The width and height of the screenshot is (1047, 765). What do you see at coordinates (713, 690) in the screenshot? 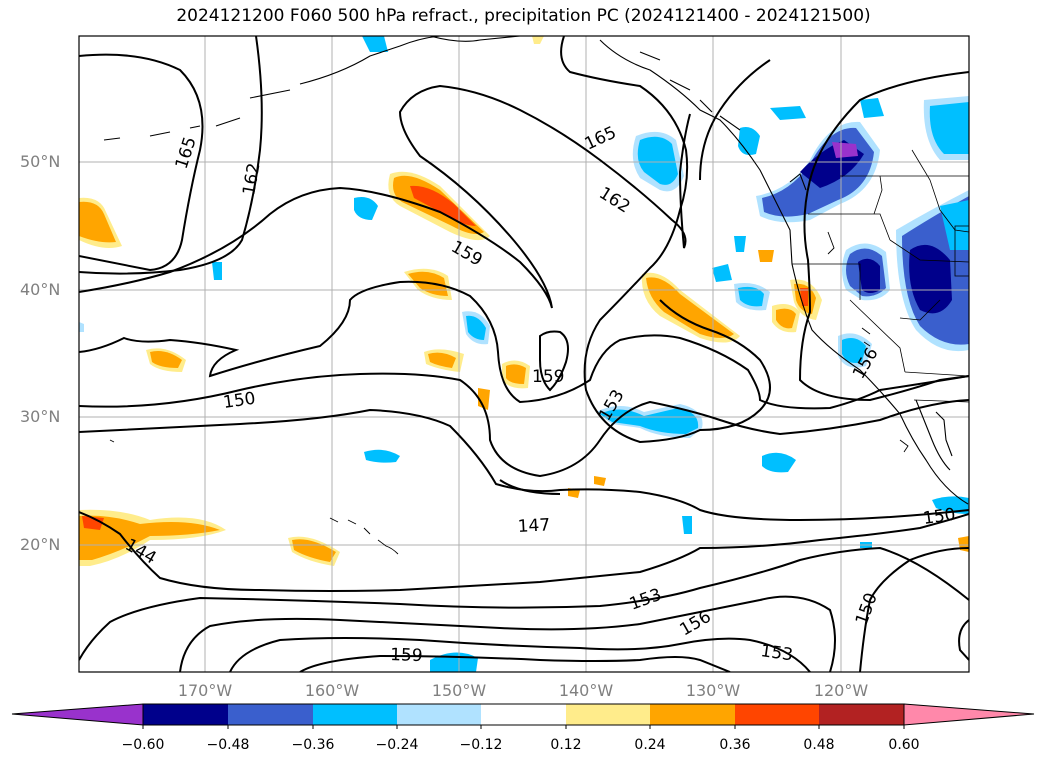
I see `lon-label-130w: 130°W` at bounding box center [713, 690].